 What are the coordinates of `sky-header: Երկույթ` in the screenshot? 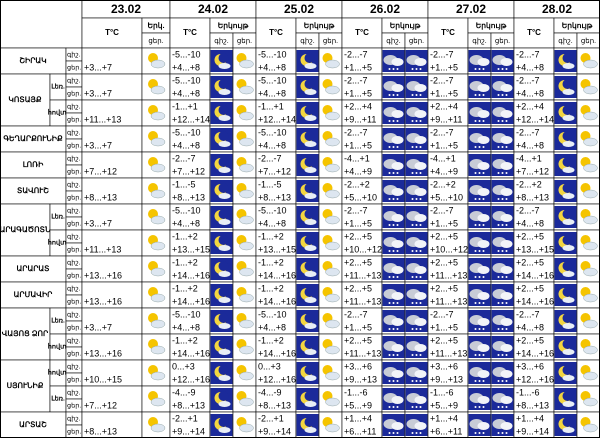 It's located at (406, 25).